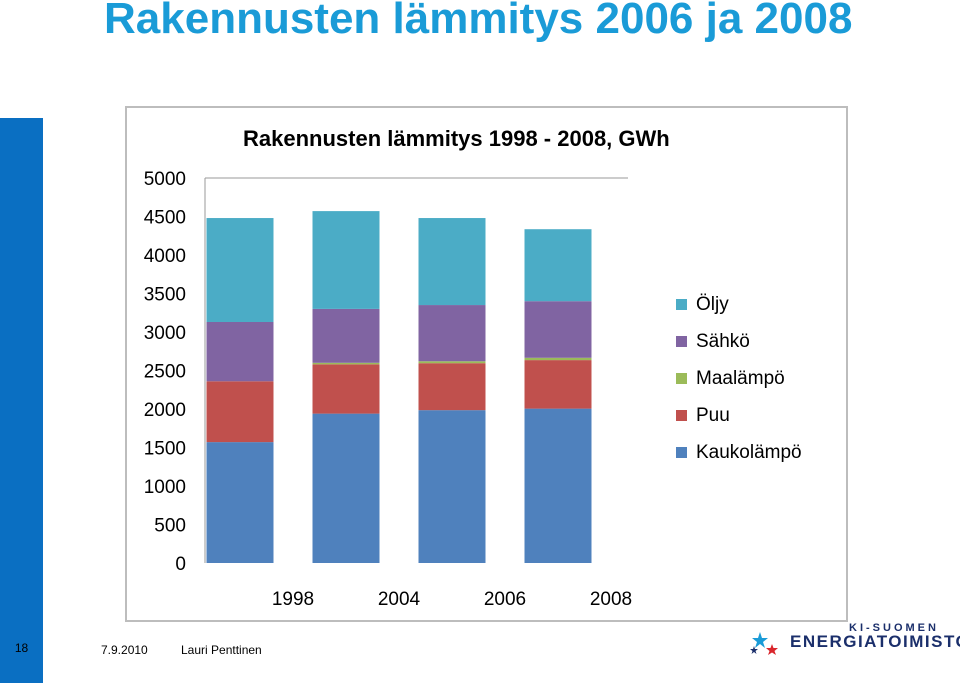  I want to click on legend-label: Puu, so click(713, 415).